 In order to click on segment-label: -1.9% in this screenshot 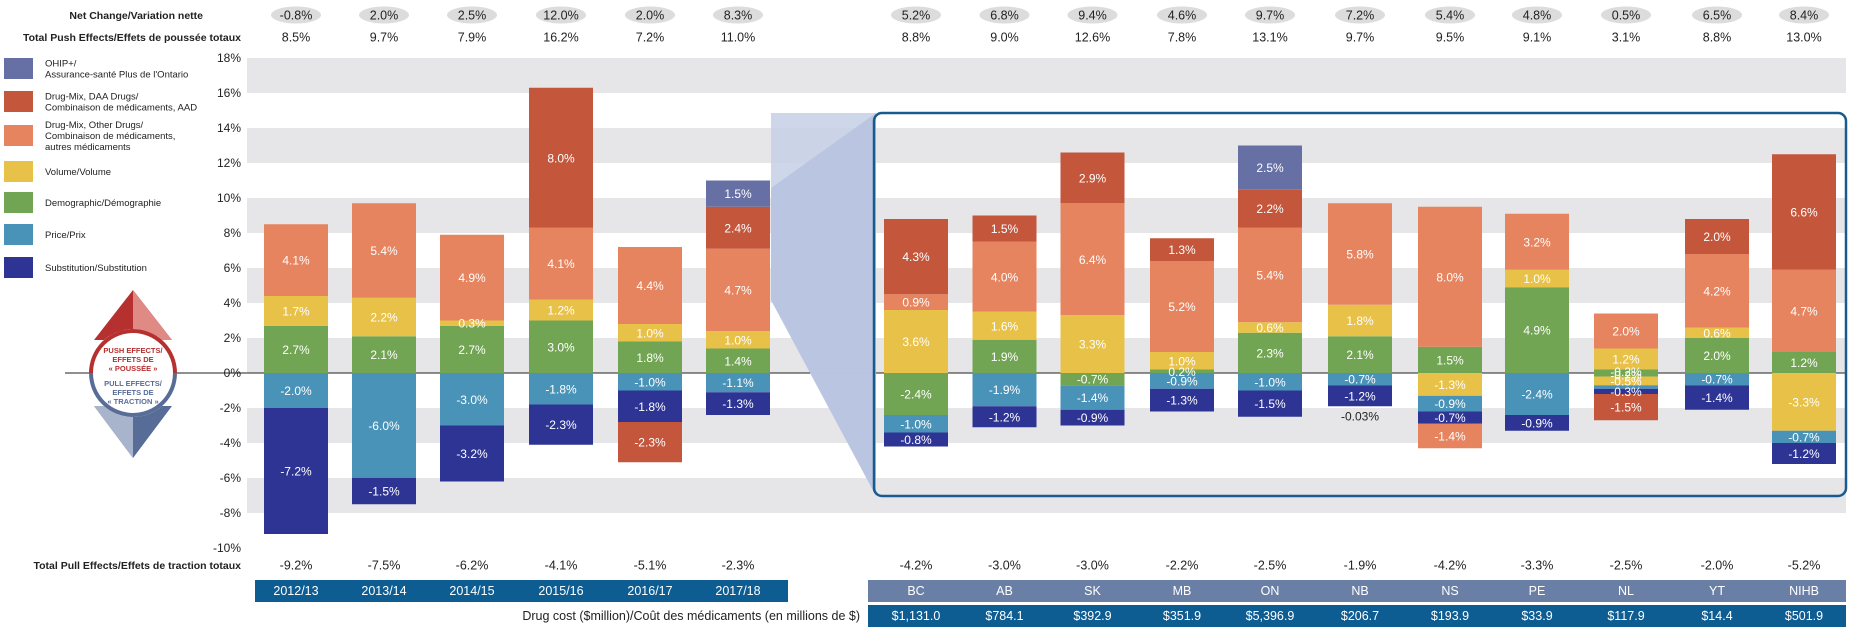, I will do `click(1005, 390)`.